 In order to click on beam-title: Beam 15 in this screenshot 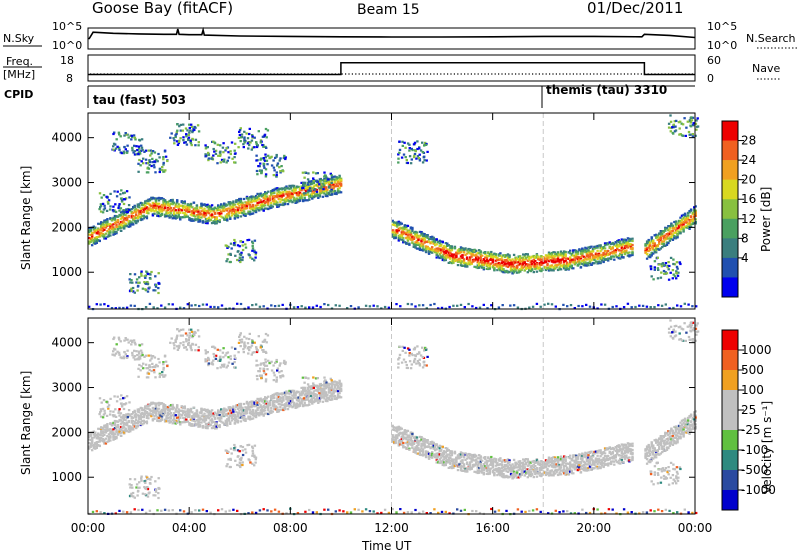, I will do `click(388, 10)`.